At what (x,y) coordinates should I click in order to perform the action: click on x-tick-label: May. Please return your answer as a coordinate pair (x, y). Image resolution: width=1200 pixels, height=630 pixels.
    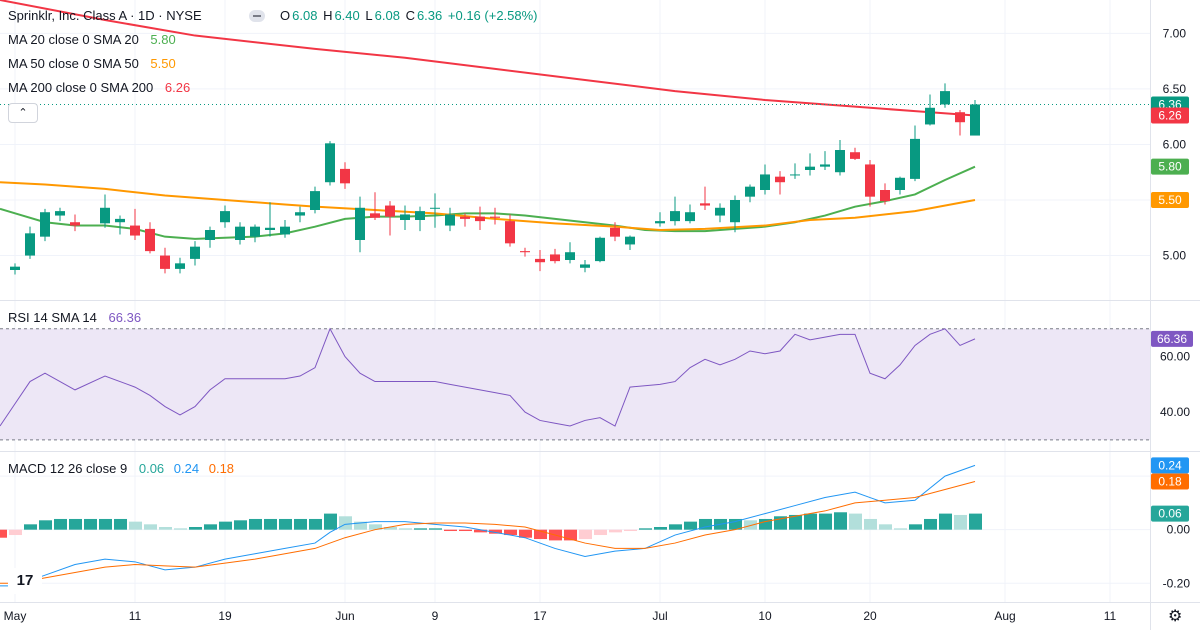
    Looking at the image, I should click on (15, 616).